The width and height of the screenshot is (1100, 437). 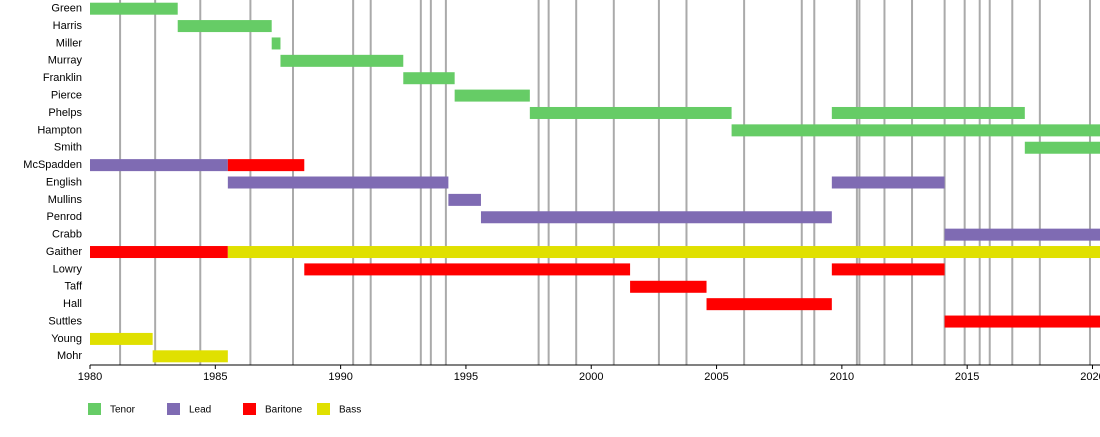 I want to click on row-label: Smith, so click(x=68, y=148).